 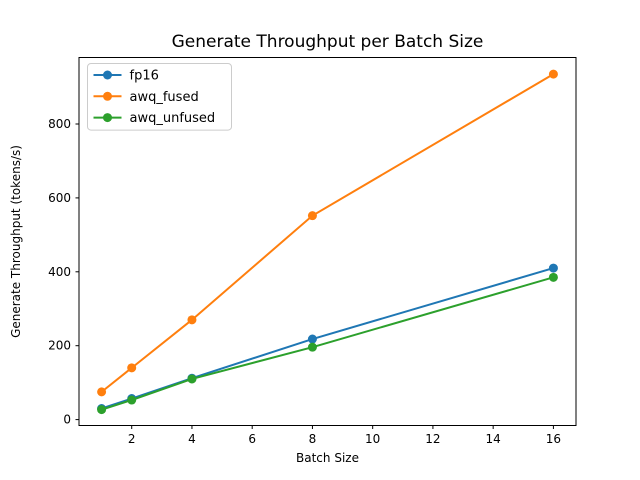 What do you see at coordinates (553, 268) in the screenshot?
I see `data-point-fp16-x16` at bounding box center [553, 268].